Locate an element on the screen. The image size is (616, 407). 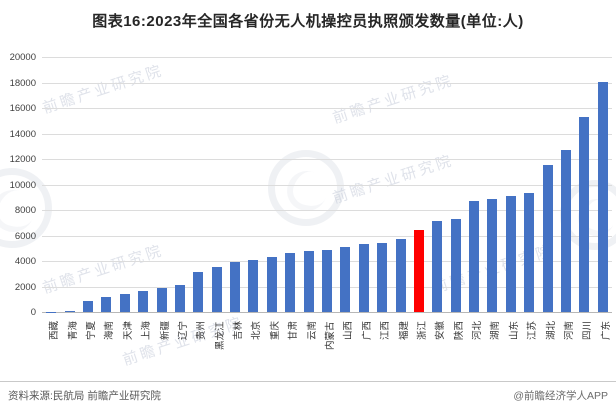
bar-广西 is located at coordinates (363, 277).